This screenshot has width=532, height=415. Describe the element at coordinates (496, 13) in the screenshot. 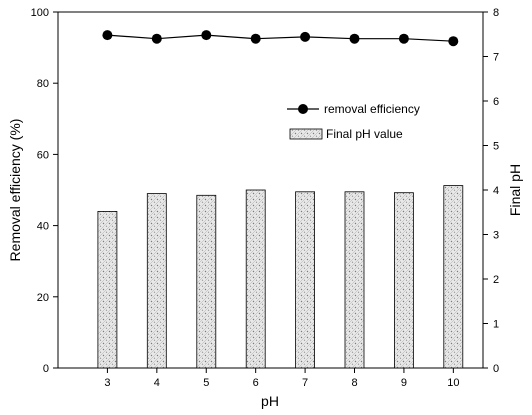

I see `y-right-tick-label: 8` at that location.